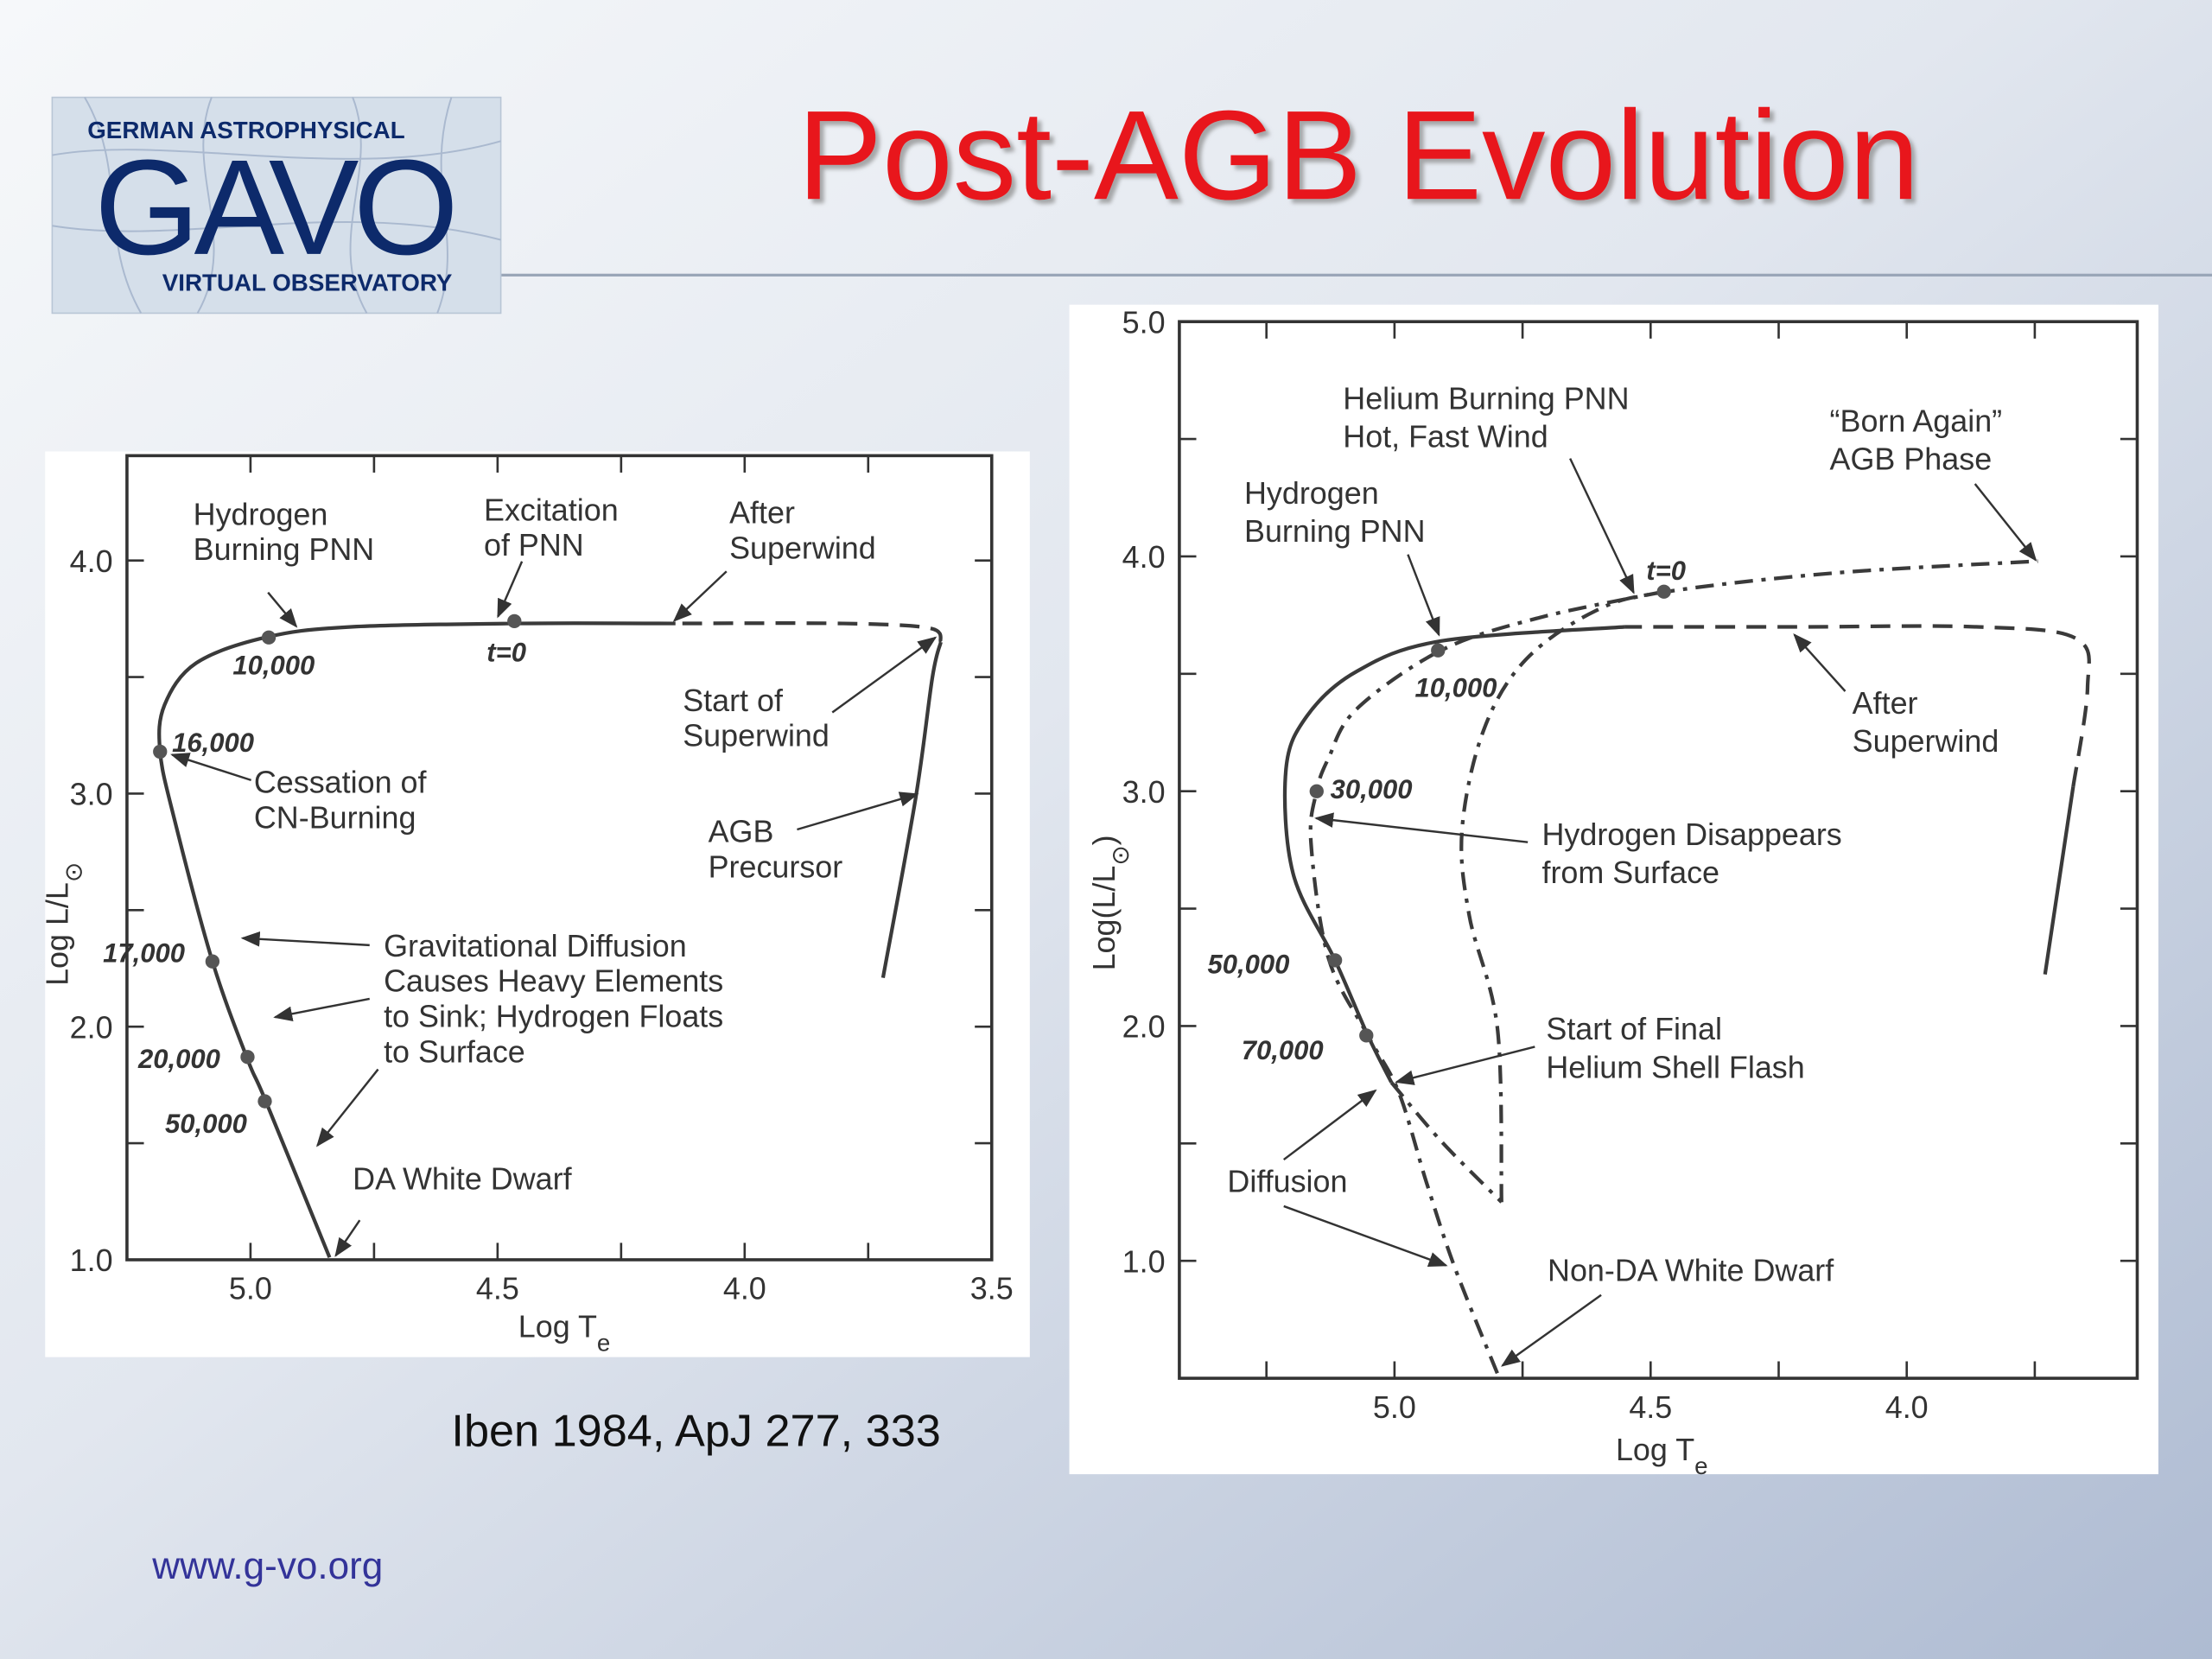  I want to click on annotation: Start of, so click(733, 700).